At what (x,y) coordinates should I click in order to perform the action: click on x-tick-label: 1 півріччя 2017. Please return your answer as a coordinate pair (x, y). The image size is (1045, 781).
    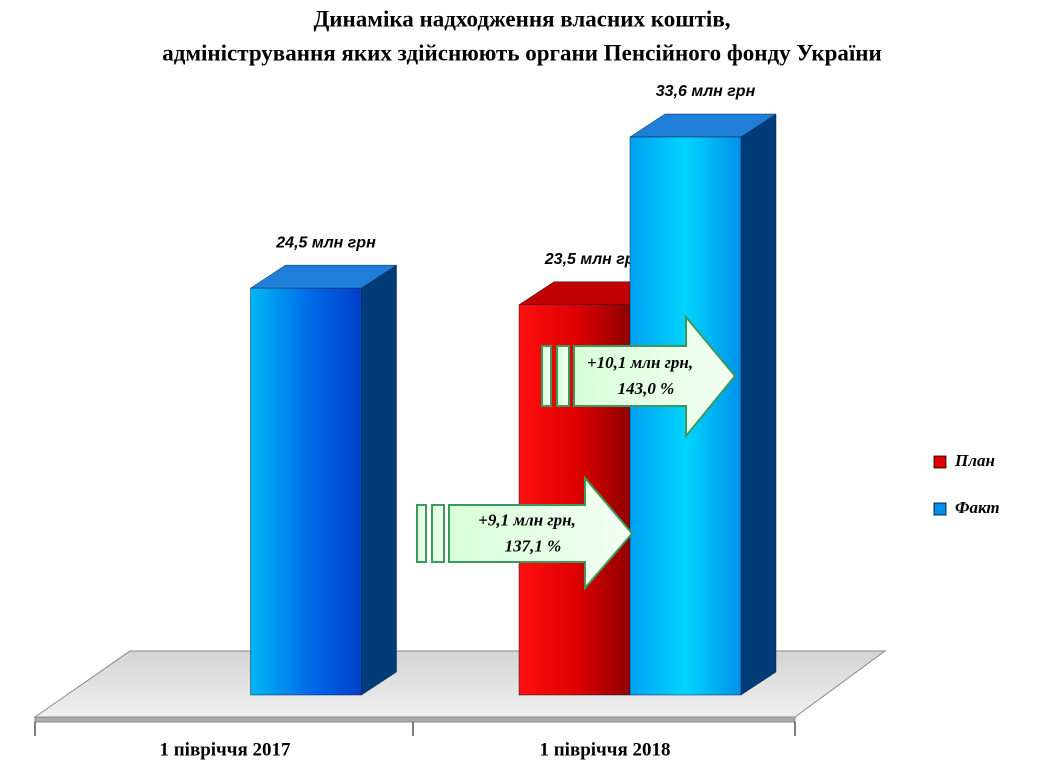
    Looking at the image, I should click on (225, 749).